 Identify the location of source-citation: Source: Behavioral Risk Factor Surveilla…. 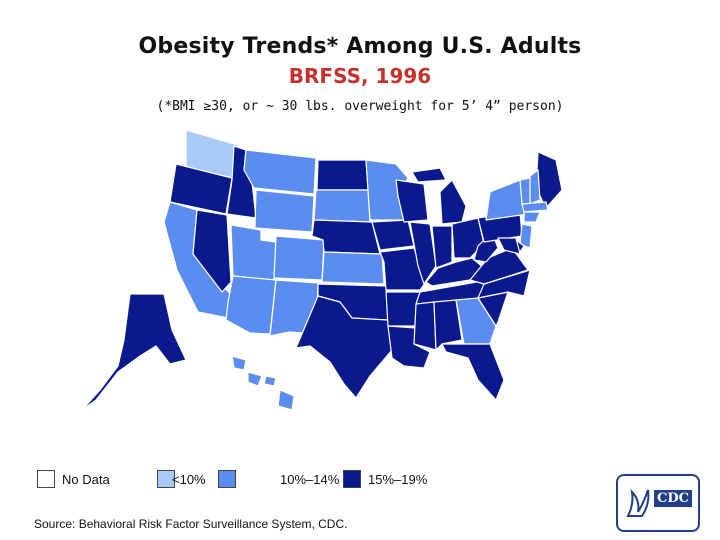
(191, 524).